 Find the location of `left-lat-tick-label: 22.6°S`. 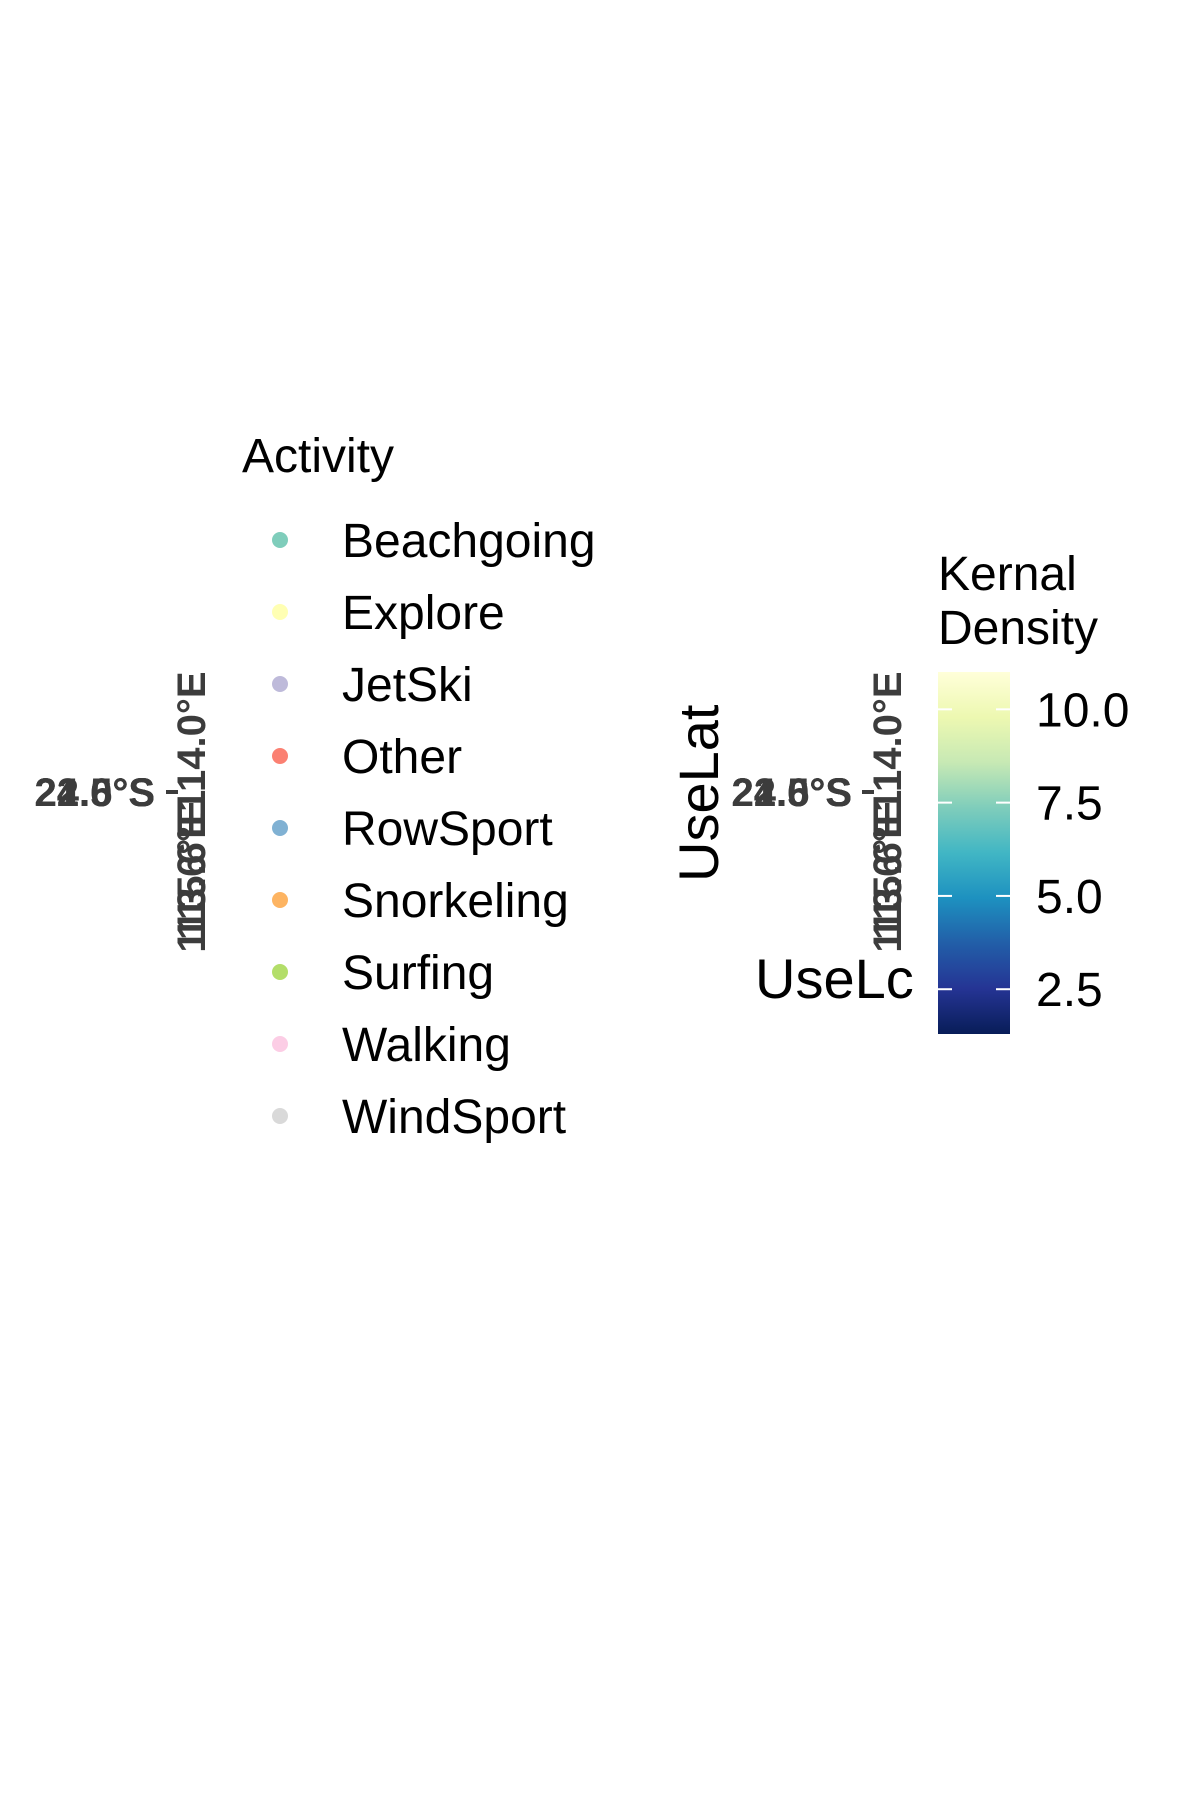

left-lat-tick-label: 22.6°S is located at coordinates (94, 793).